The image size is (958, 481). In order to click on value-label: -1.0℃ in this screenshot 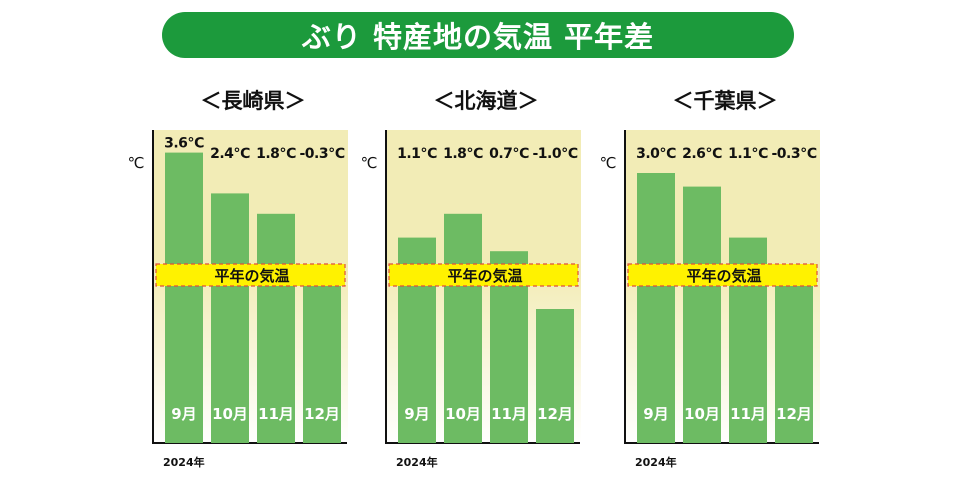, I will do `click(555, 154)`.